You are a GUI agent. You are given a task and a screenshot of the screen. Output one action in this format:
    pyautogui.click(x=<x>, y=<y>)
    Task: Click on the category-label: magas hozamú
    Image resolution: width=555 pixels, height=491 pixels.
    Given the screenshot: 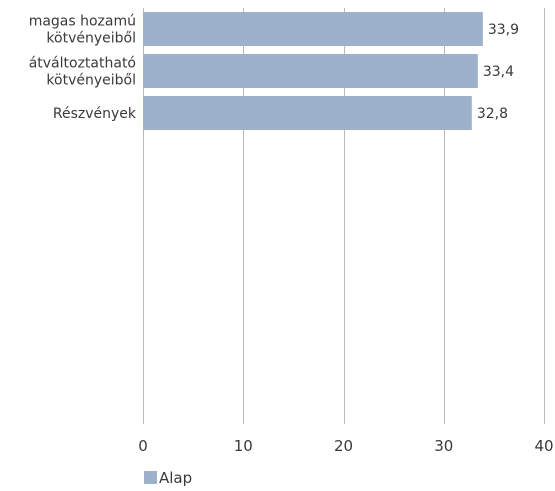 What is the action you would take?
    pyautogui.click(x=82, y=22)
    